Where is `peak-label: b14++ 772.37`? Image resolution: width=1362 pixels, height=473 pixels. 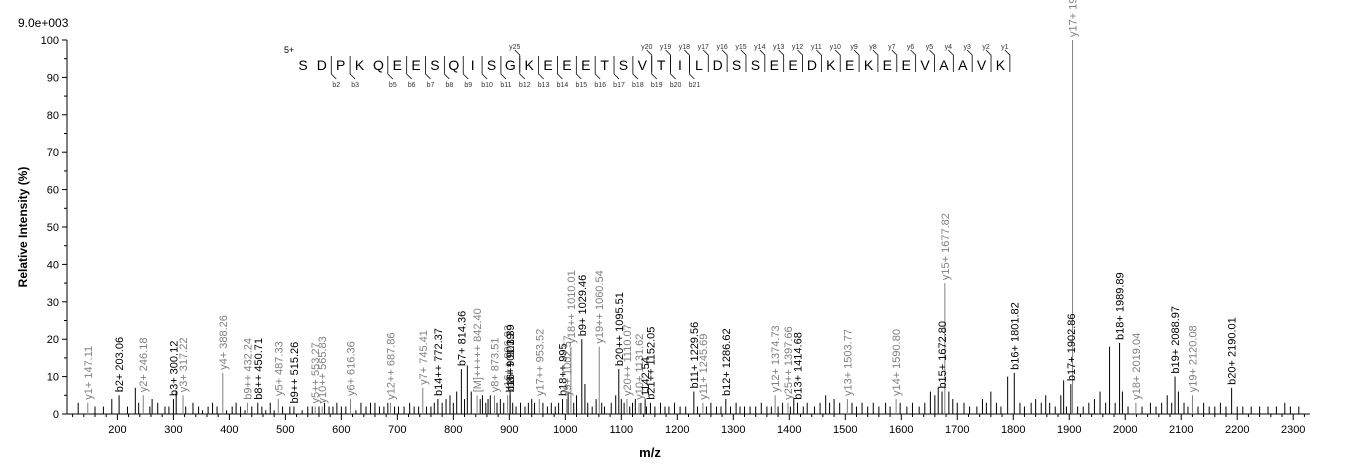
peak-label: b14++ 772.37 is located at coordinates (439, 362).